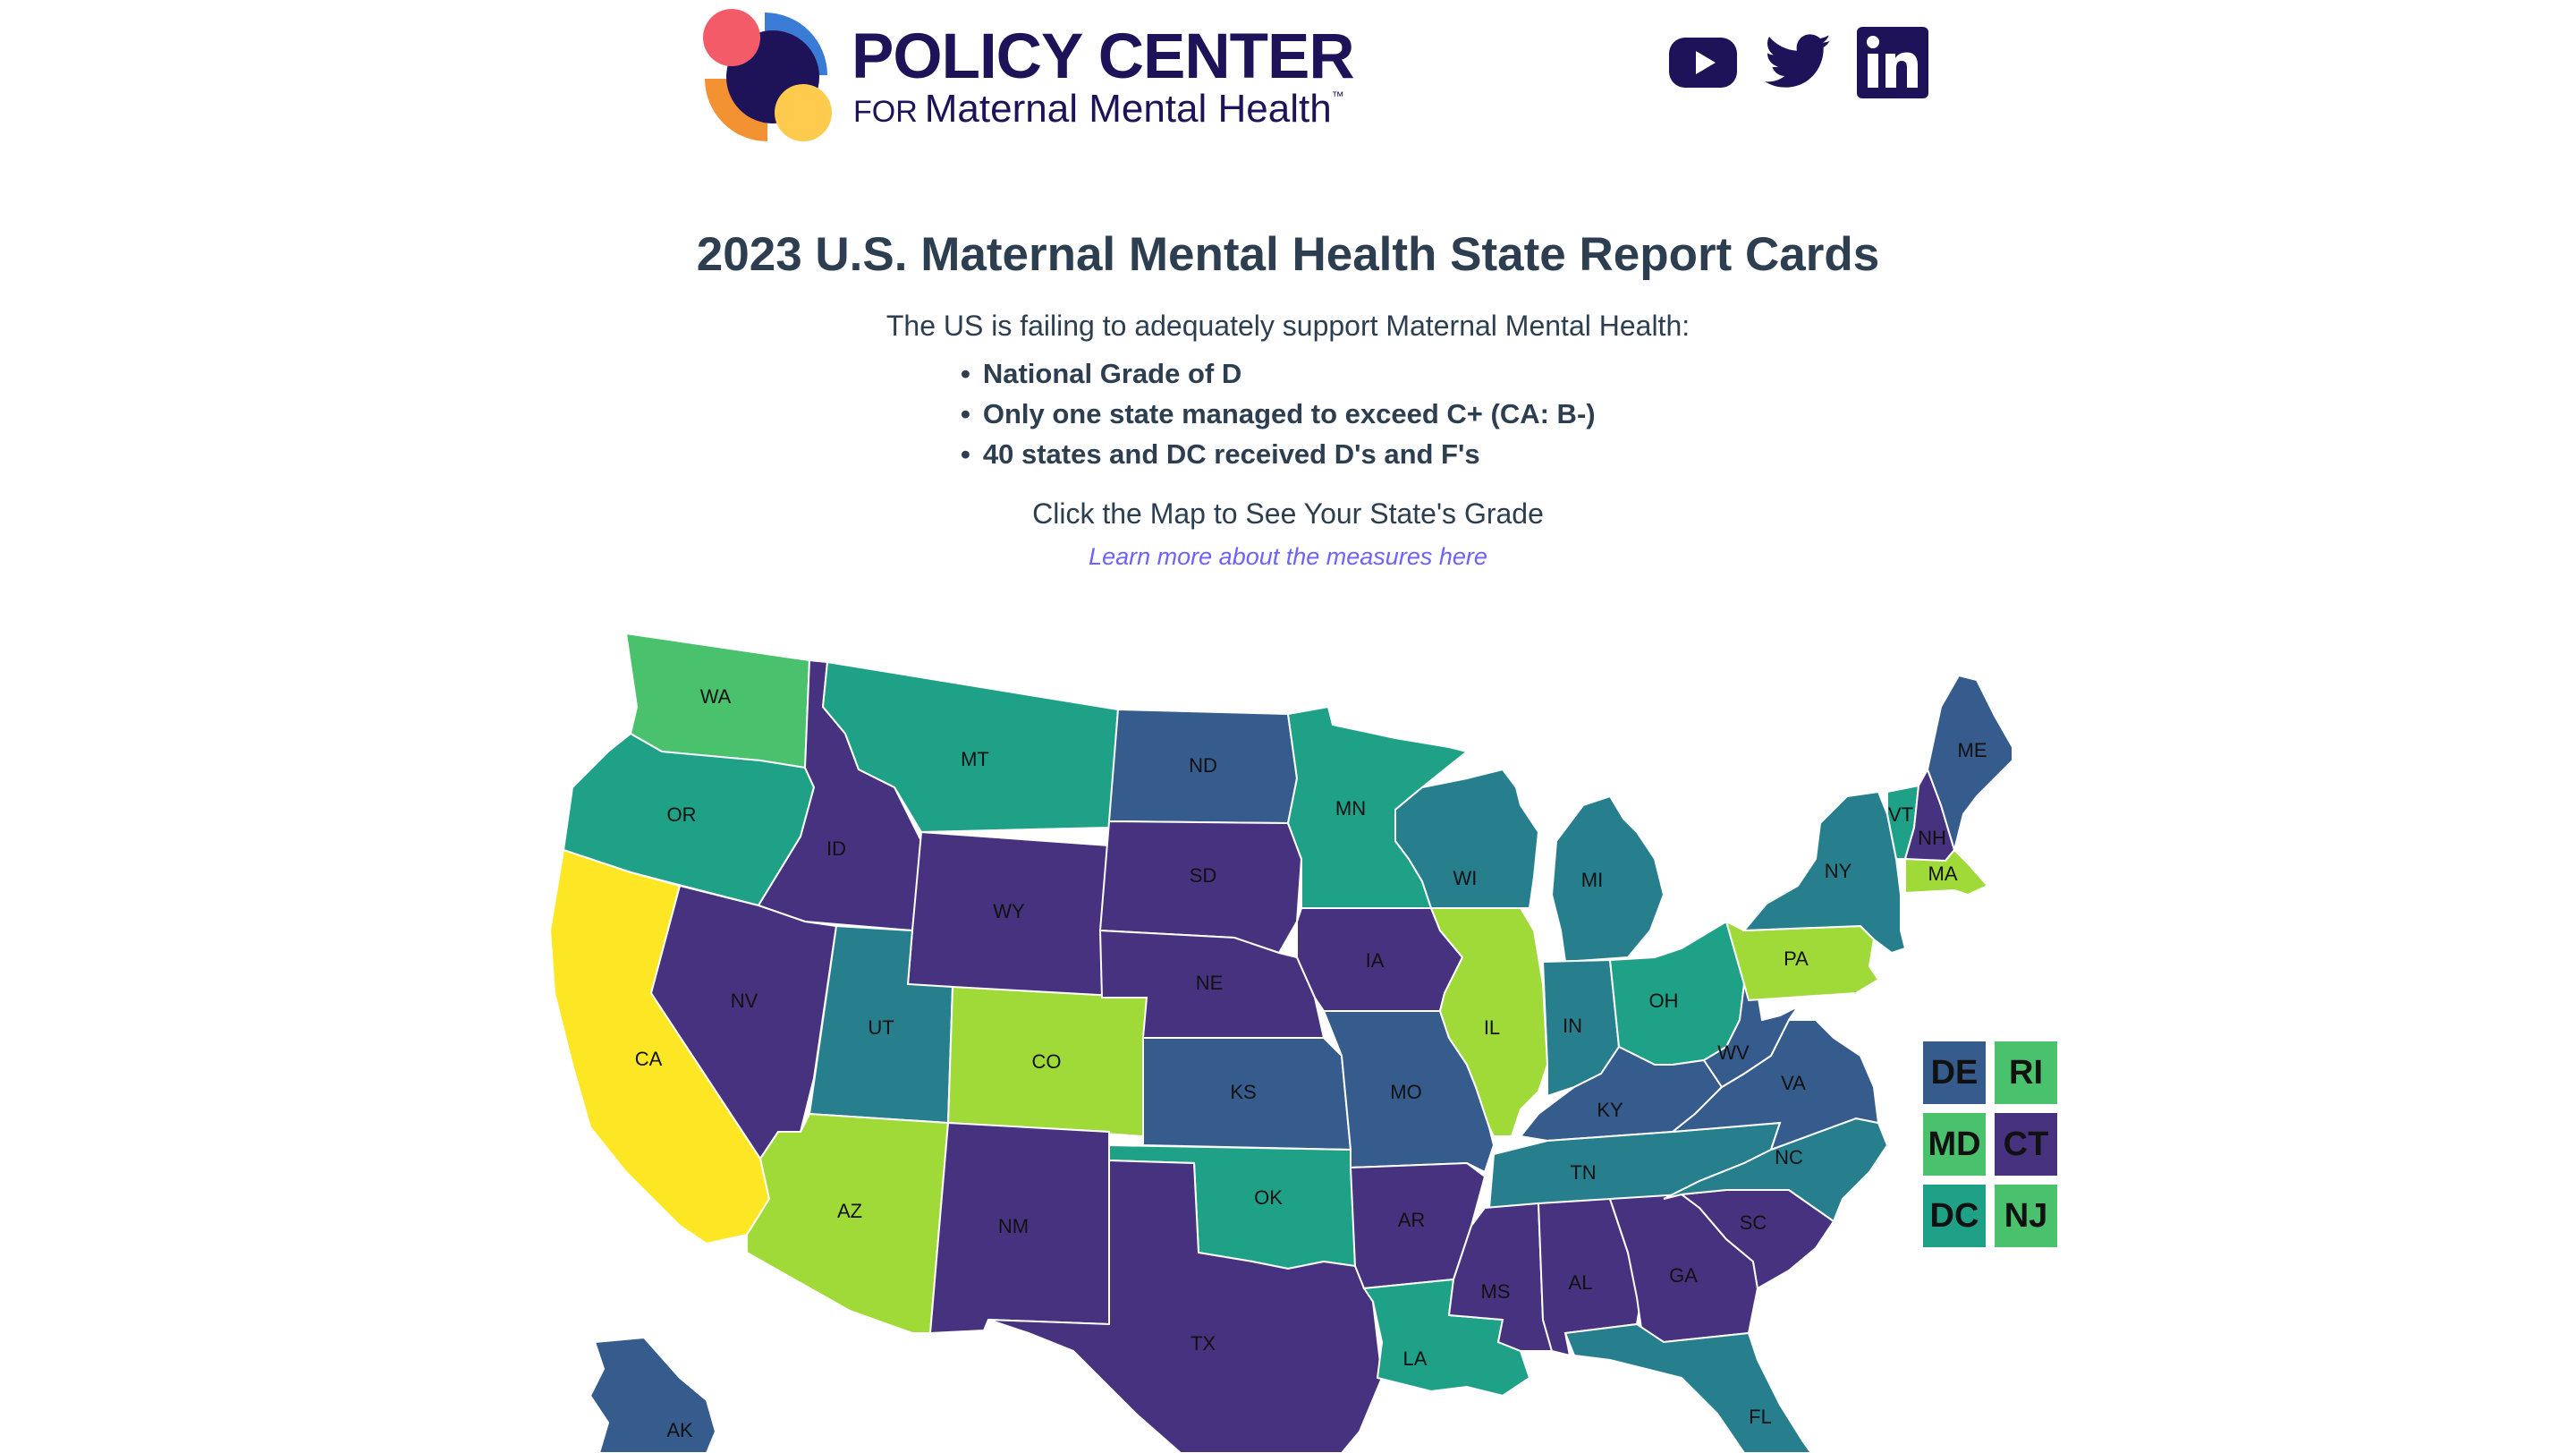  I want to click on policy-center-logo: POLICY CENTER FOR Maternal Mental Health™, so click(1051, 77).